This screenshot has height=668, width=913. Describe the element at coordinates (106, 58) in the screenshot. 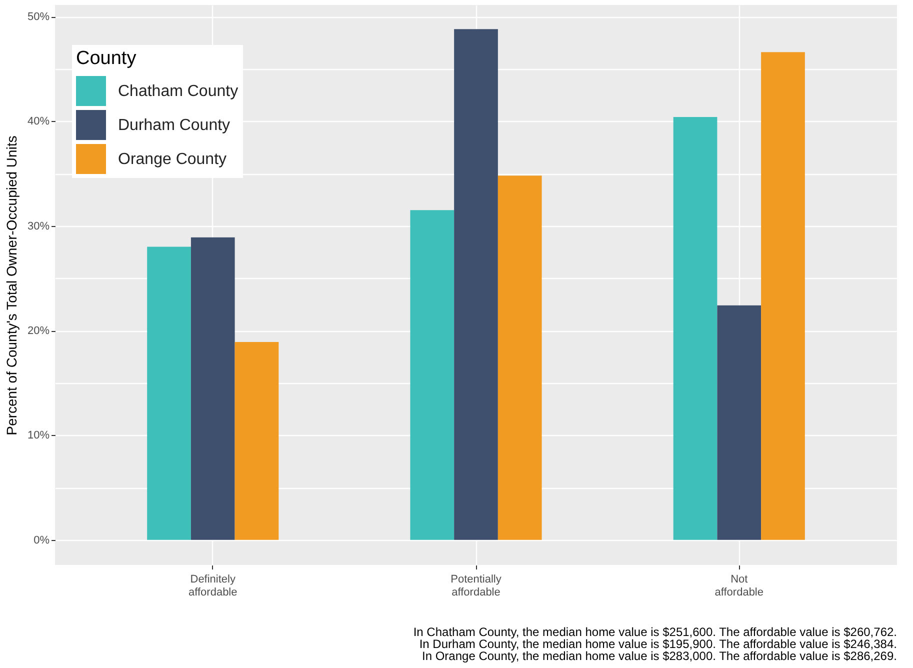

I see `legend-title: County` at that location.